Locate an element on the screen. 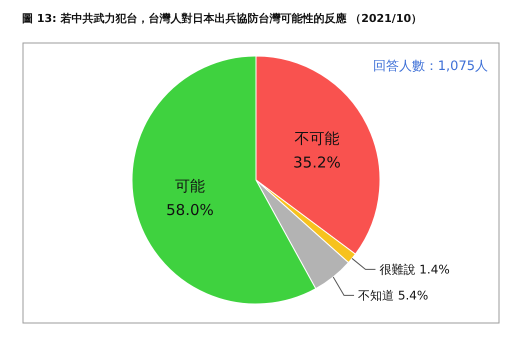 This screenshot has width=514, height=359. slice-label: 很難說 1.4% is located at coordinates (414, 269).